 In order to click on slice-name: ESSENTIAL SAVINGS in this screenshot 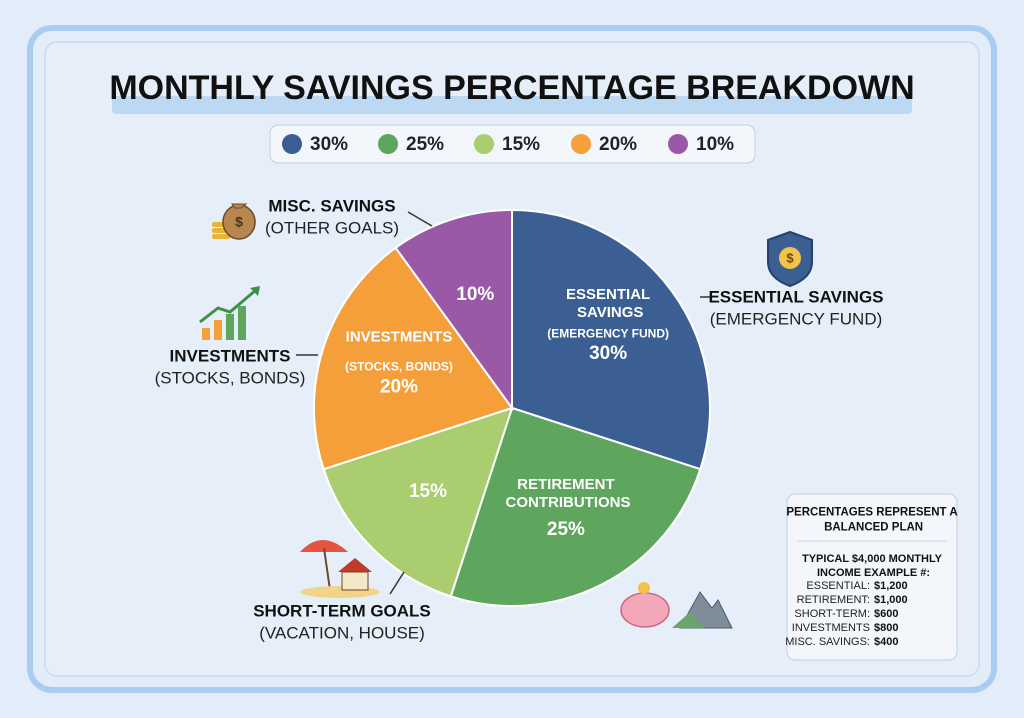, I will do `click(608, 303)`.